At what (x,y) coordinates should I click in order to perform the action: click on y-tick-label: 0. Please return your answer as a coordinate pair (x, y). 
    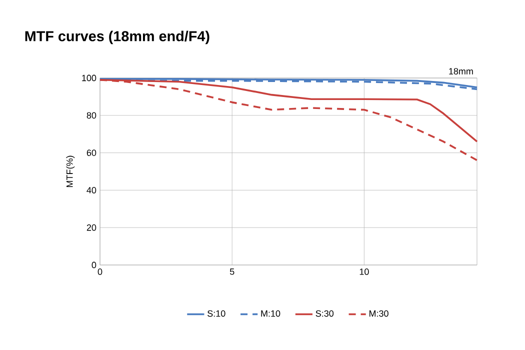
    Looking at the image, I should click on (94, 265).